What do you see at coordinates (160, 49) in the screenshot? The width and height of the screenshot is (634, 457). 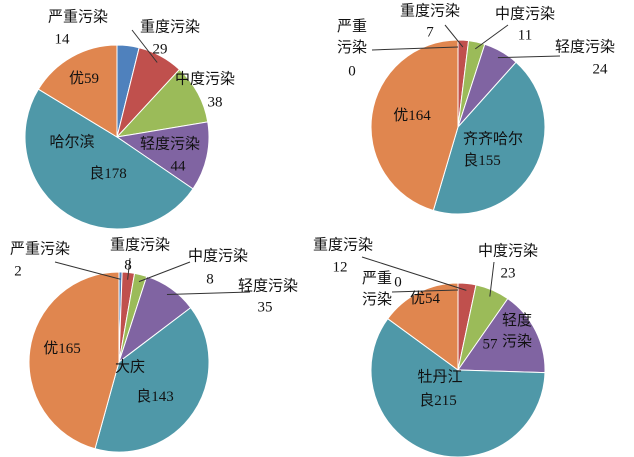 I see `value-label: 29` at bounding box center [160, 49].